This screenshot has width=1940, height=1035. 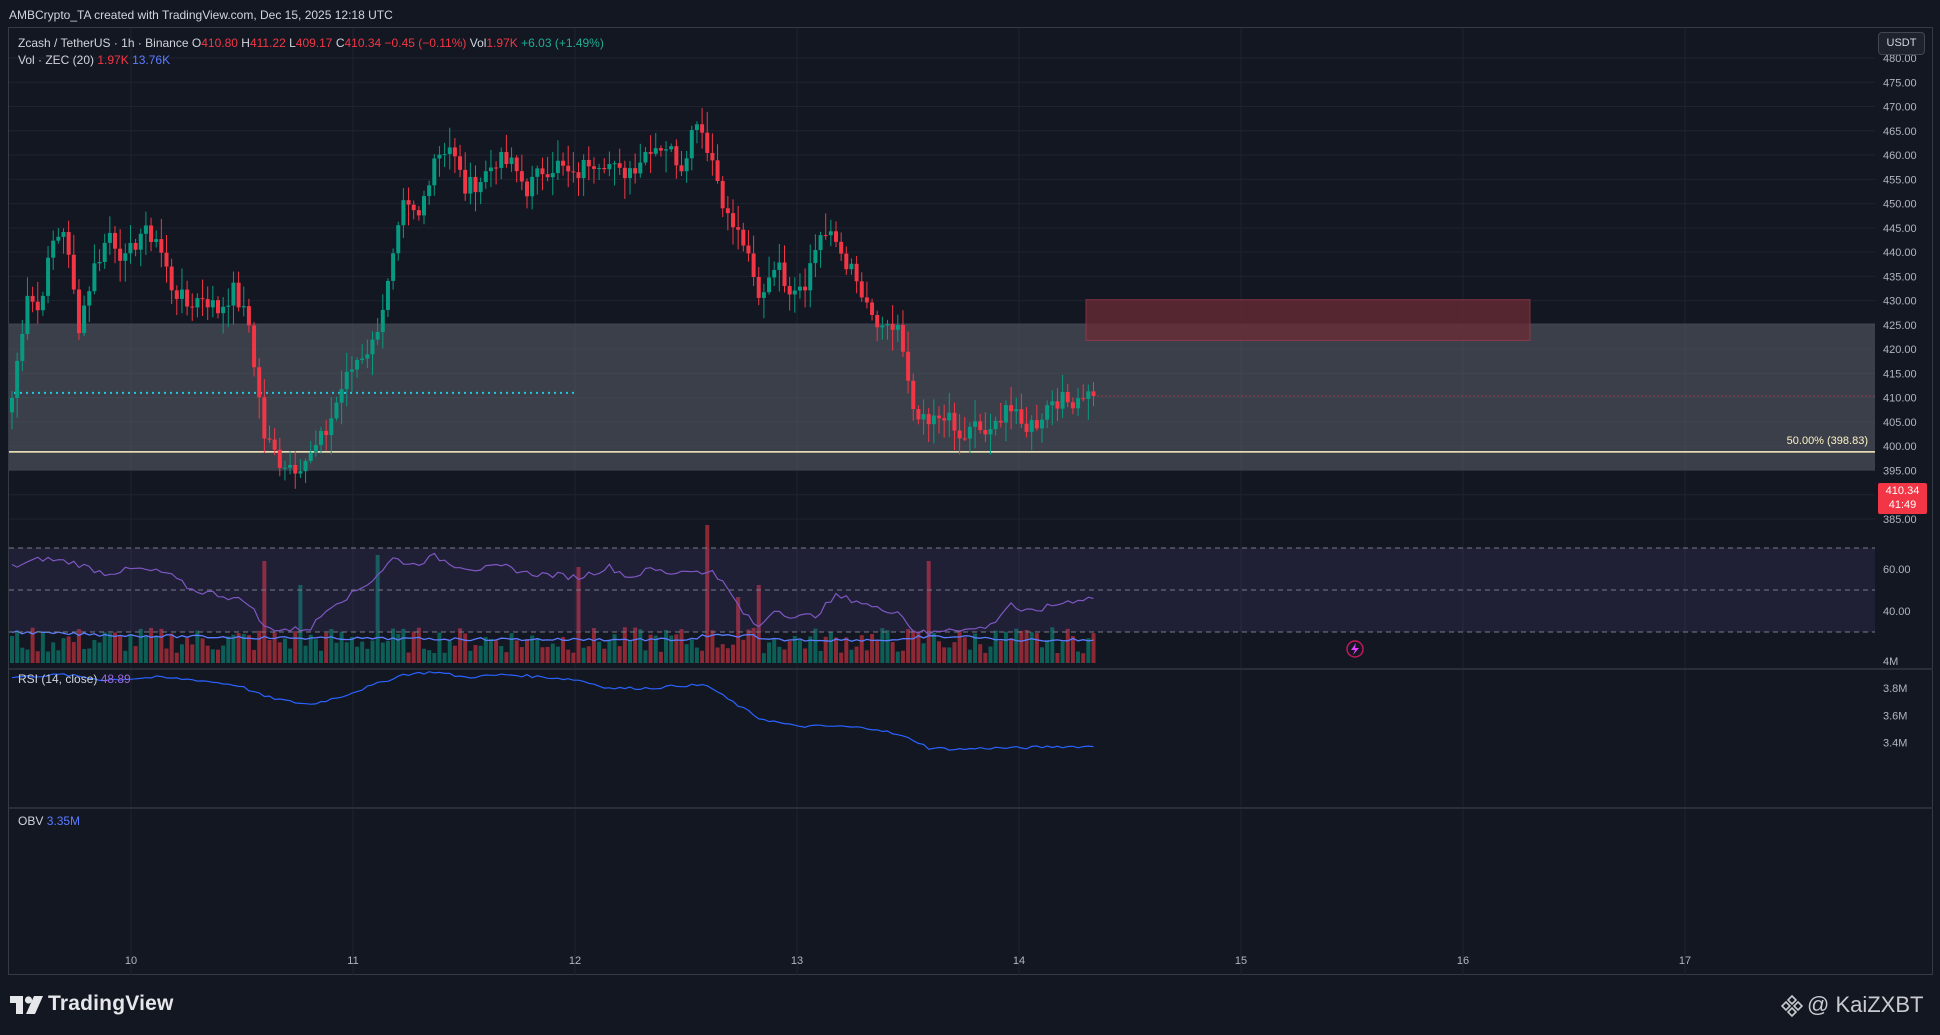 What do you see at coordinates (552, 636) in the screenshot?
I see `volume-ma-path` at bounding box center [552, 636].